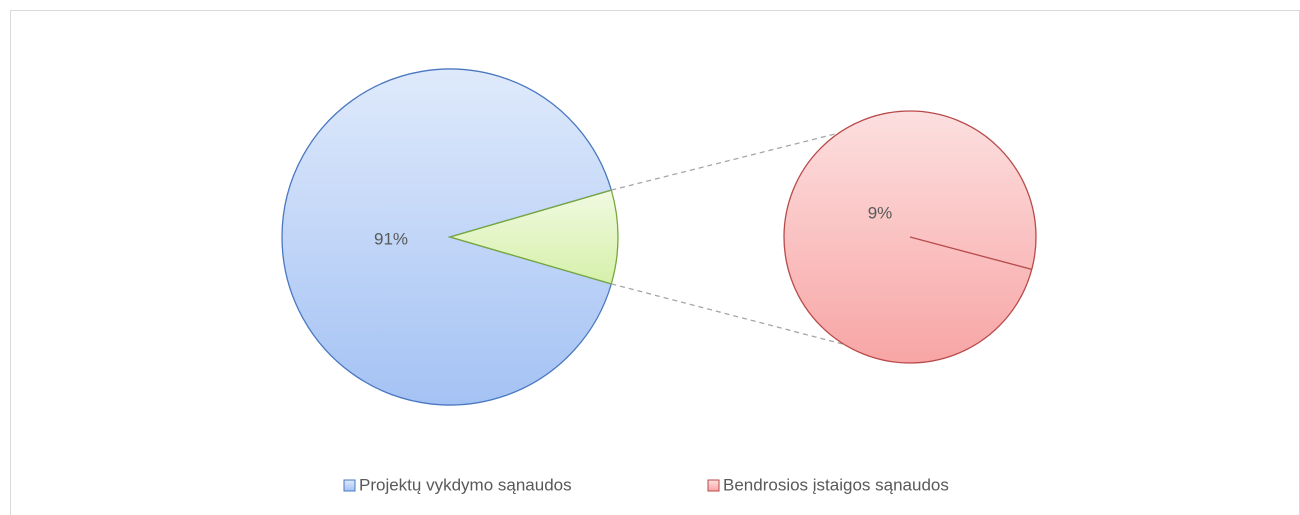 The height and width of the screenshot is (515, 1300). I want to click on slice-edge, so click(970, 253).